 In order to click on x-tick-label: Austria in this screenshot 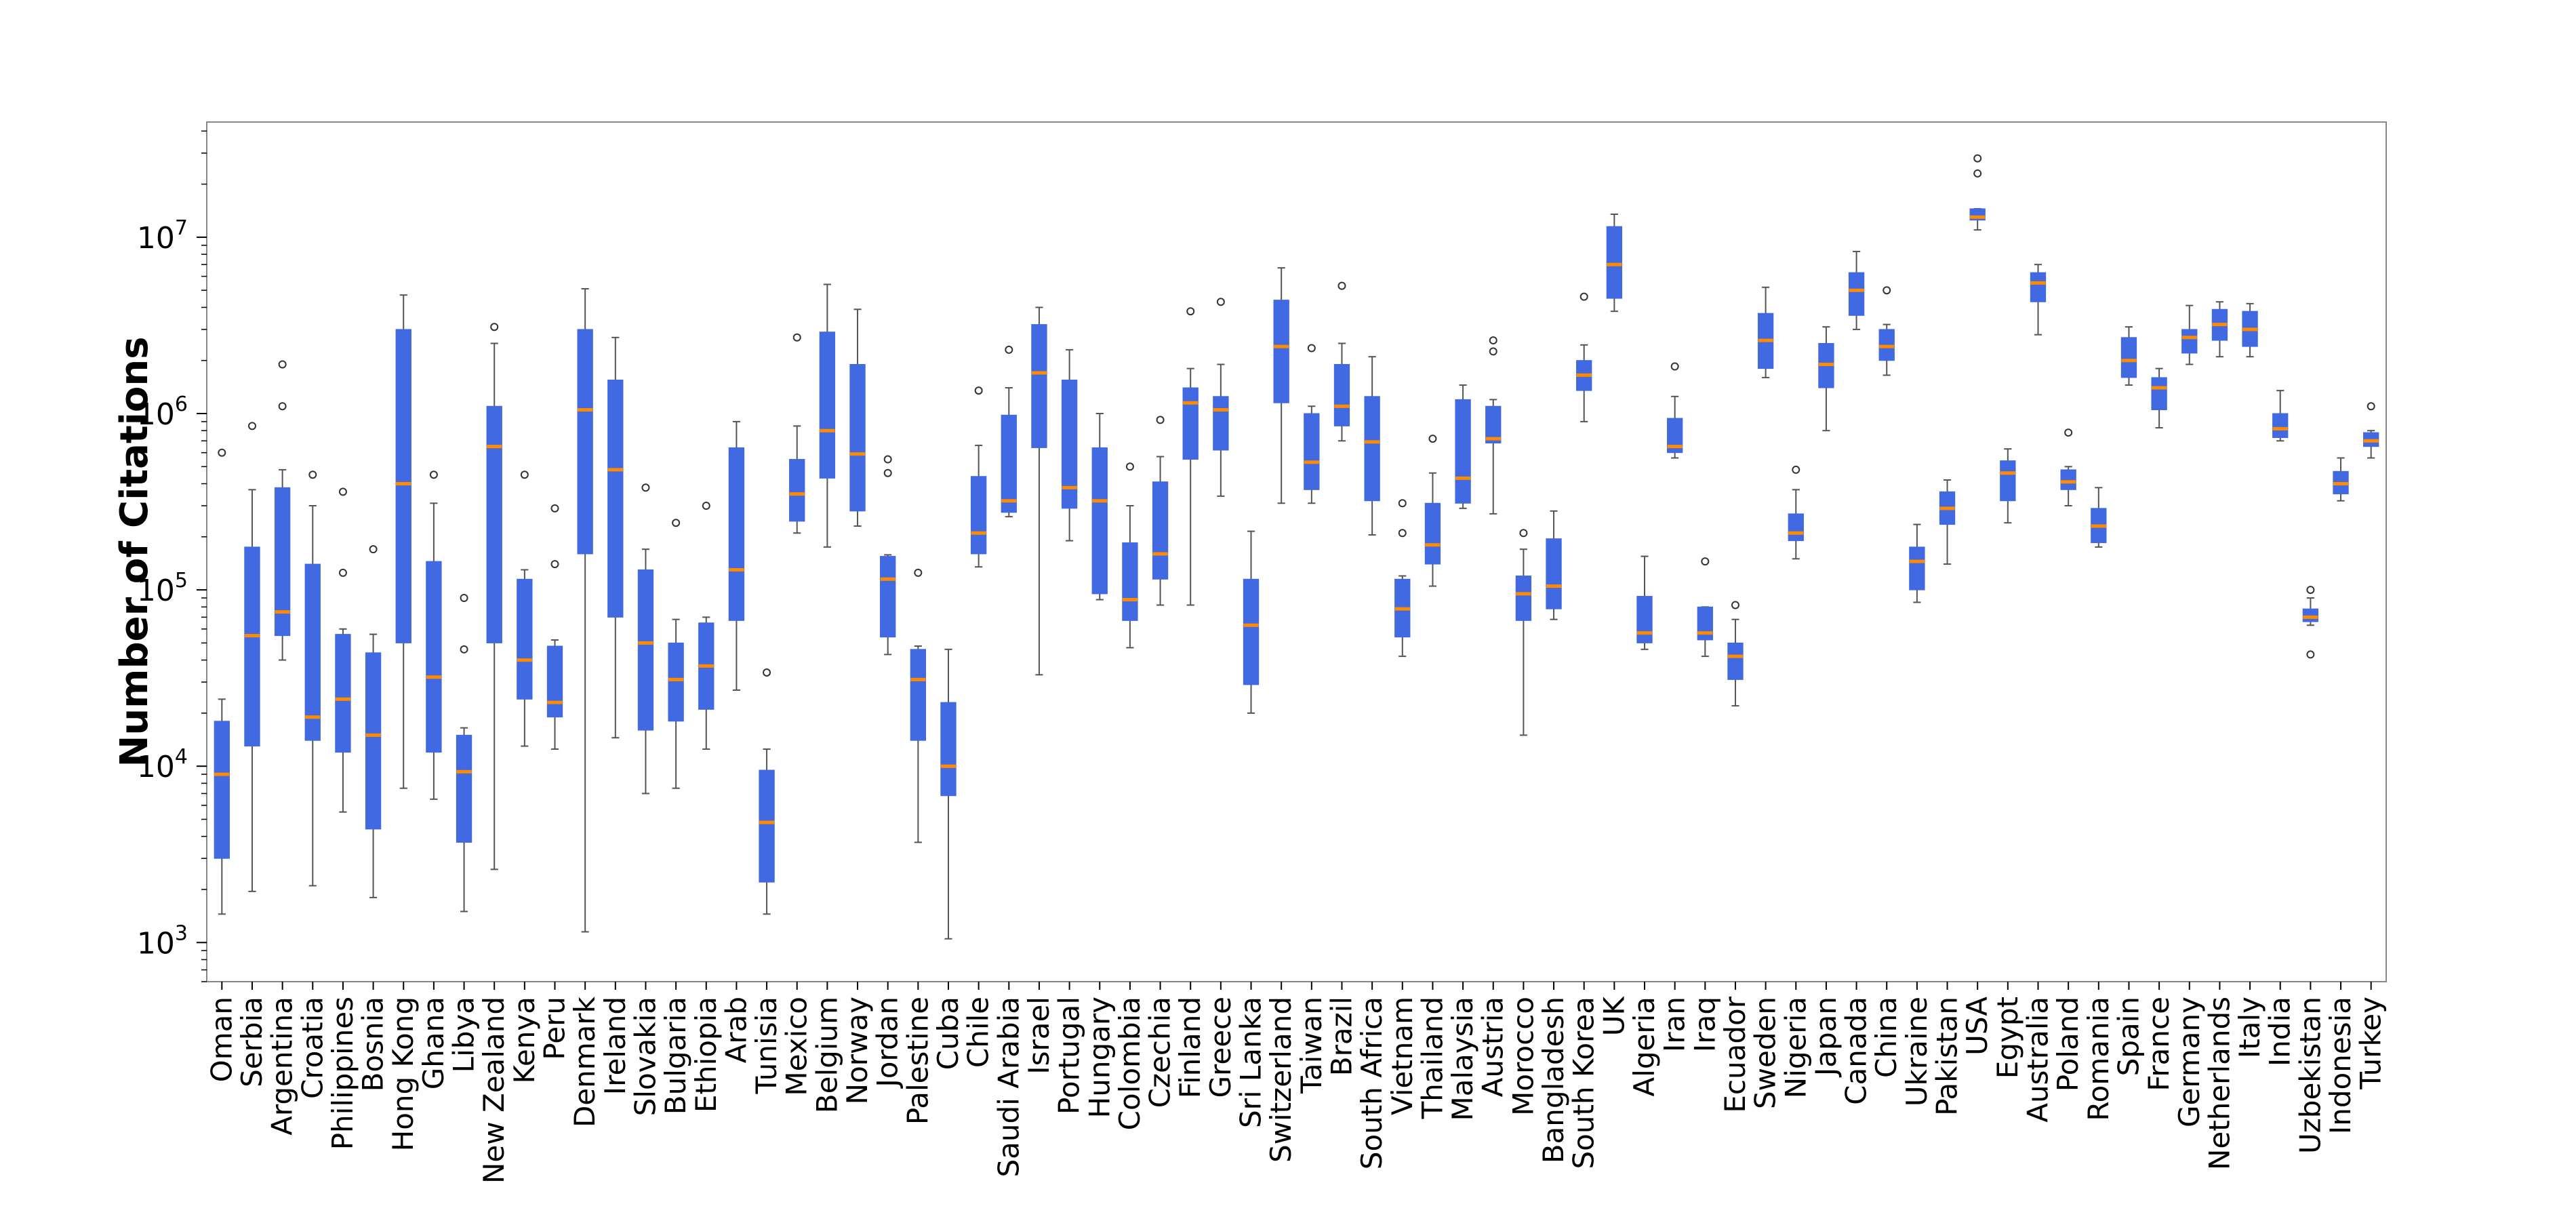, I will do `click(1493, 1047)`.